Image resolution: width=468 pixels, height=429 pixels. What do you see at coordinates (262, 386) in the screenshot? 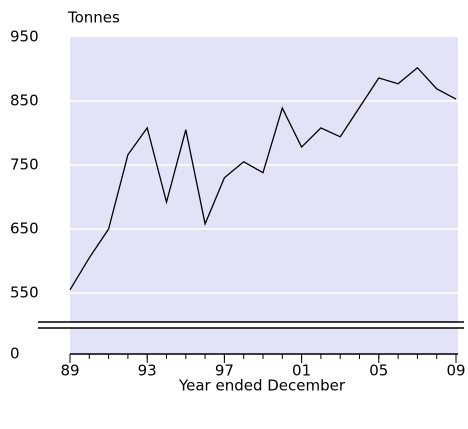
I see `x-axis-label: Year ended December` at bounding box center [262, 386].